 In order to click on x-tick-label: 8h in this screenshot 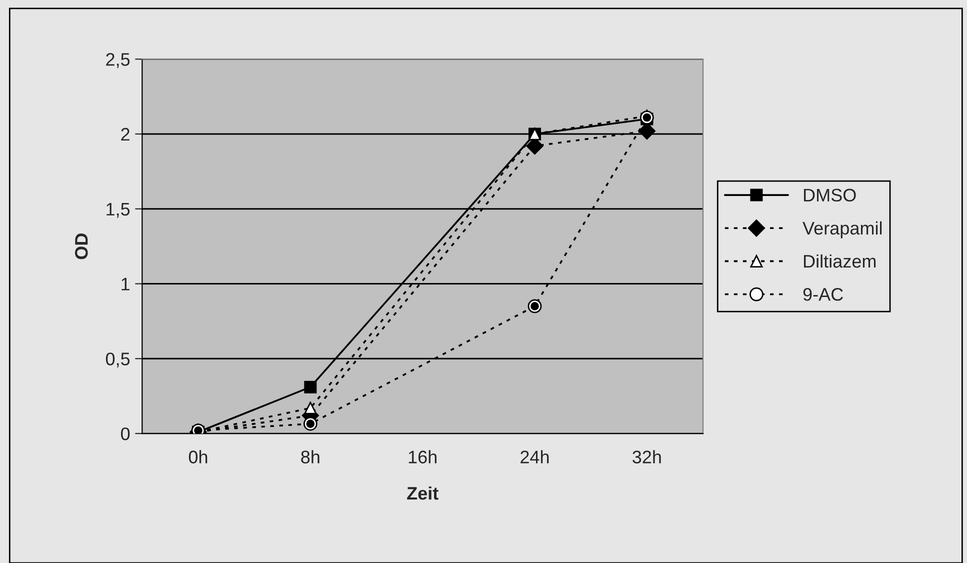, I will do `click(310, 457)`.